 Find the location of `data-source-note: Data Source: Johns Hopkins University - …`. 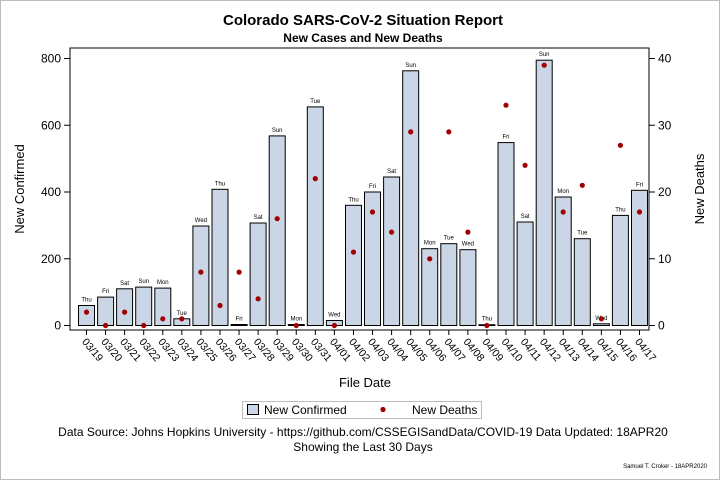

data-source-note: Data Source: Johns Hopkins University - … is located at coordinates (363, 432).